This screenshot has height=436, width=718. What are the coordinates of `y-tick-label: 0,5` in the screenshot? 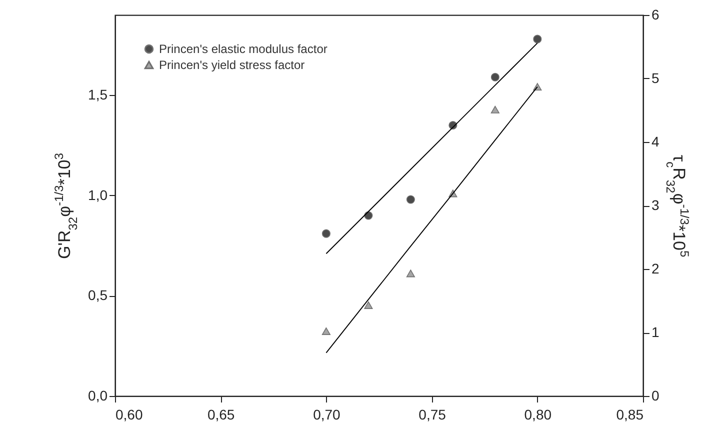 It's located at (98, 295).